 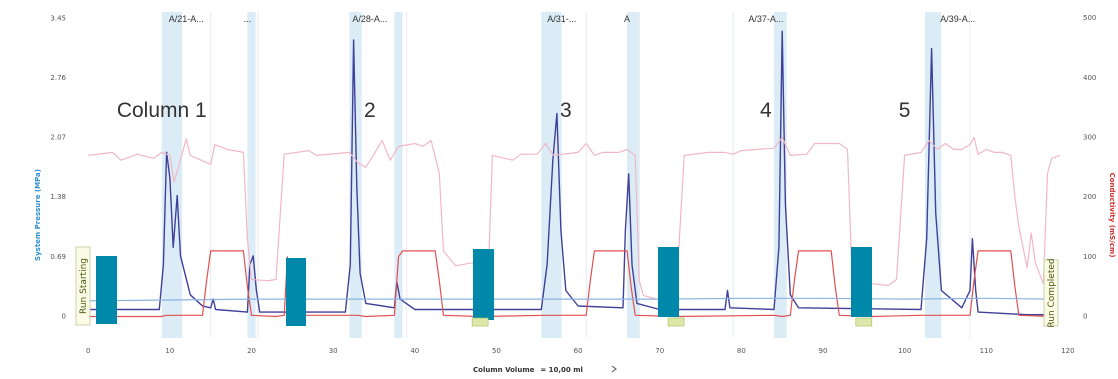 What do you see at coordinates (1067, 351) in the screenshot?
I see `x-tick-label: 120` at bounding box center [1067, 351].